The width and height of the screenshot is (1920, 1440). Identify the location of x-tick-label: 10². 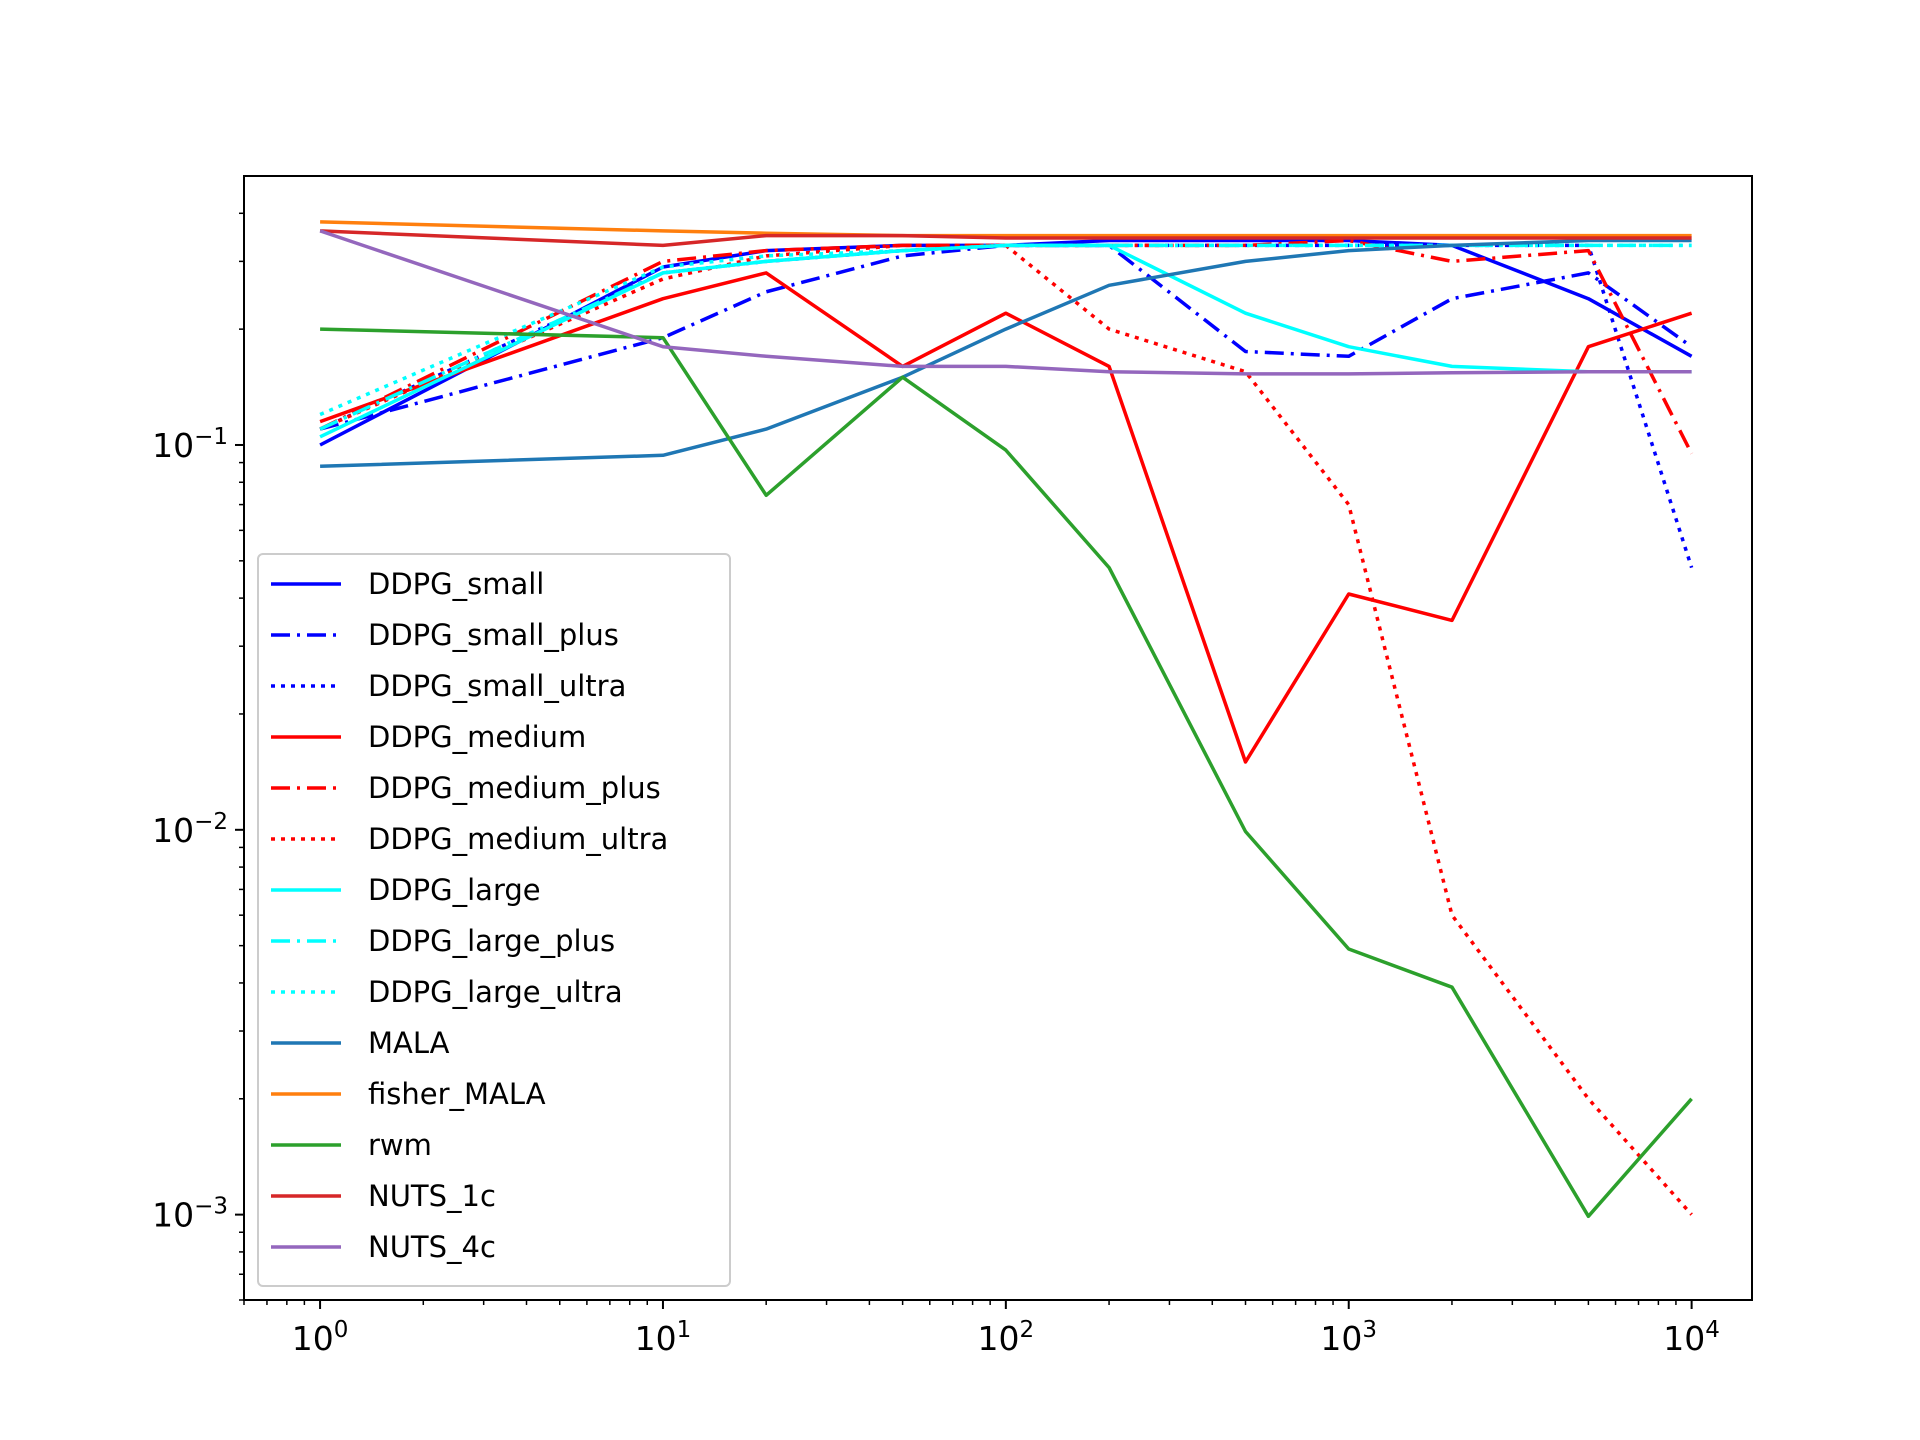
(1006, 1337).